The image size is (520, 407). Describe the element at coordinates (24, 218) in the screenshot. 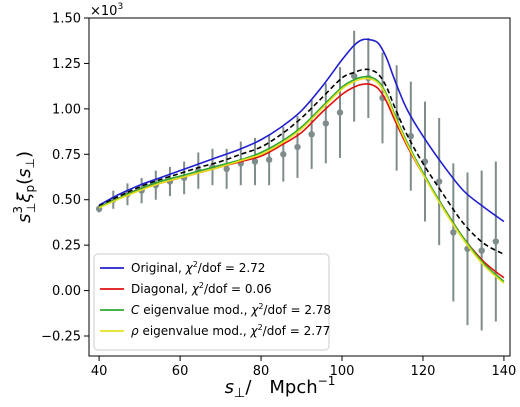

I see `y-label-s: s` at that location.